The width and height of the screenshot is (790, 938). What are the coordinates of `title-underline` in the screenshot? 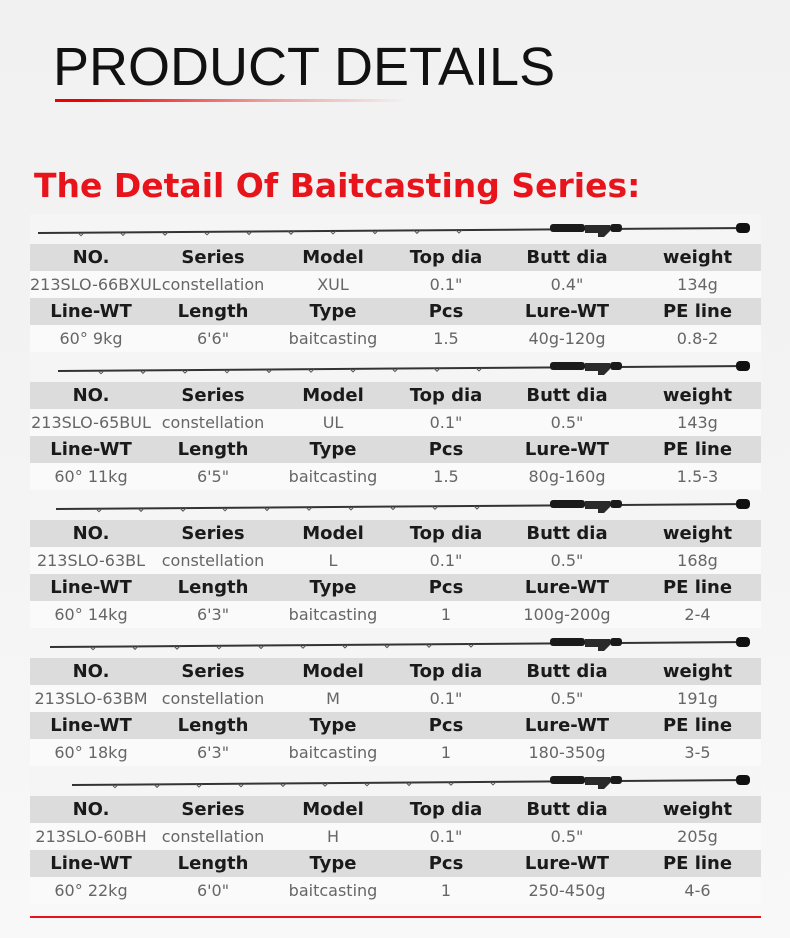 It's located at (230, 100).